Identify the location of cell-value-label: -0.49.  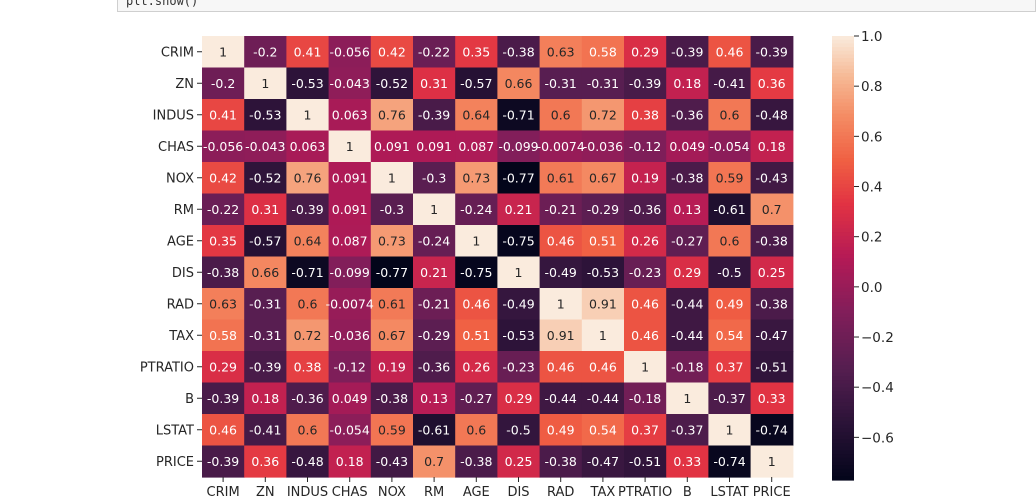
(518, 303).